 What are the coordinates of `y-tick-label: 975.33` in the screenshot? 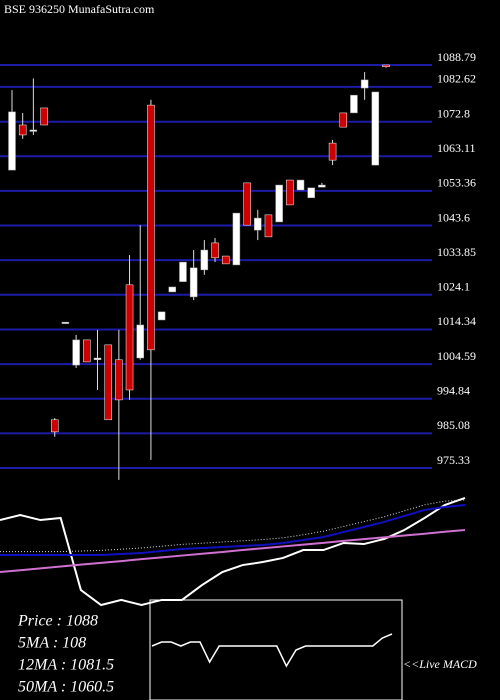 It's located at (453, 460).